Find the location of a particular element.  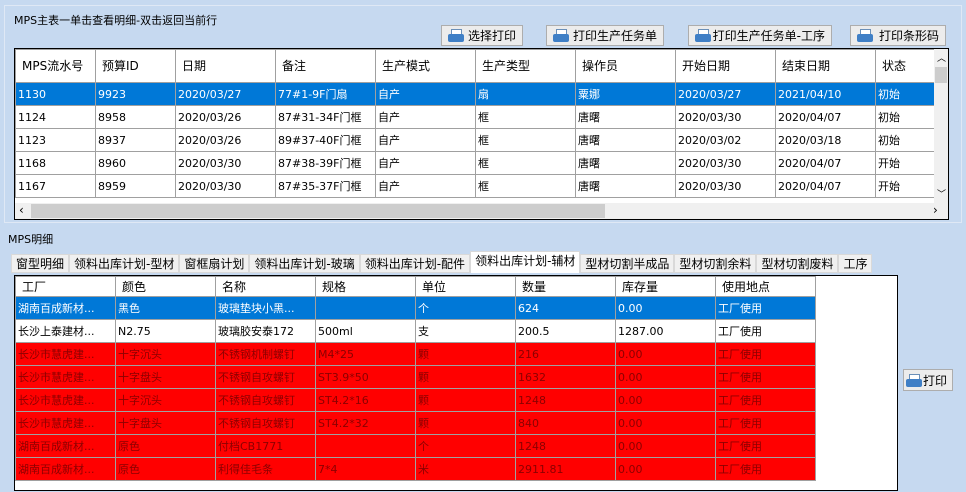

tab: 窗型明细 is located at coordinates (40, 263).